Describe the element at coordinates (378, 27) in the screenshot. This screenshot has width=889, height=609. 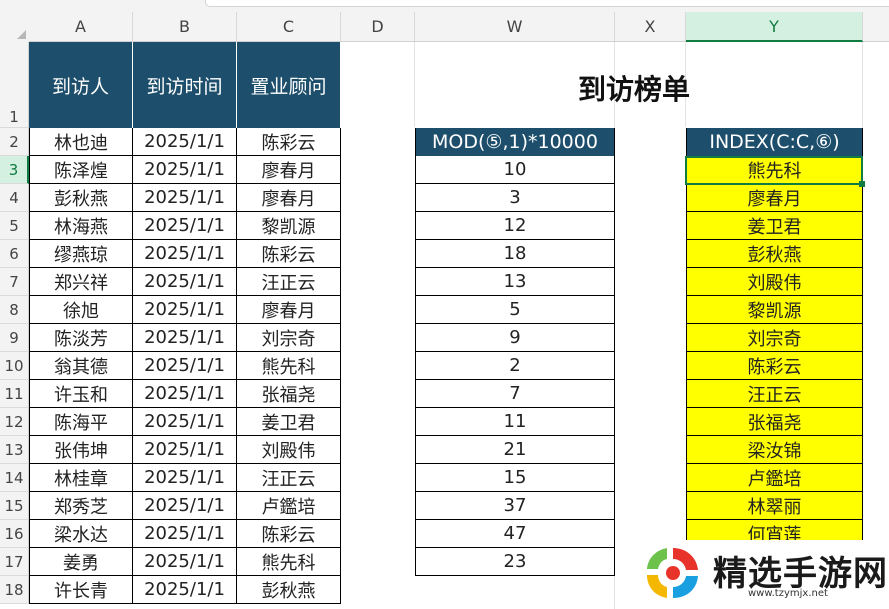
I see `column-header-d: D` at that location.